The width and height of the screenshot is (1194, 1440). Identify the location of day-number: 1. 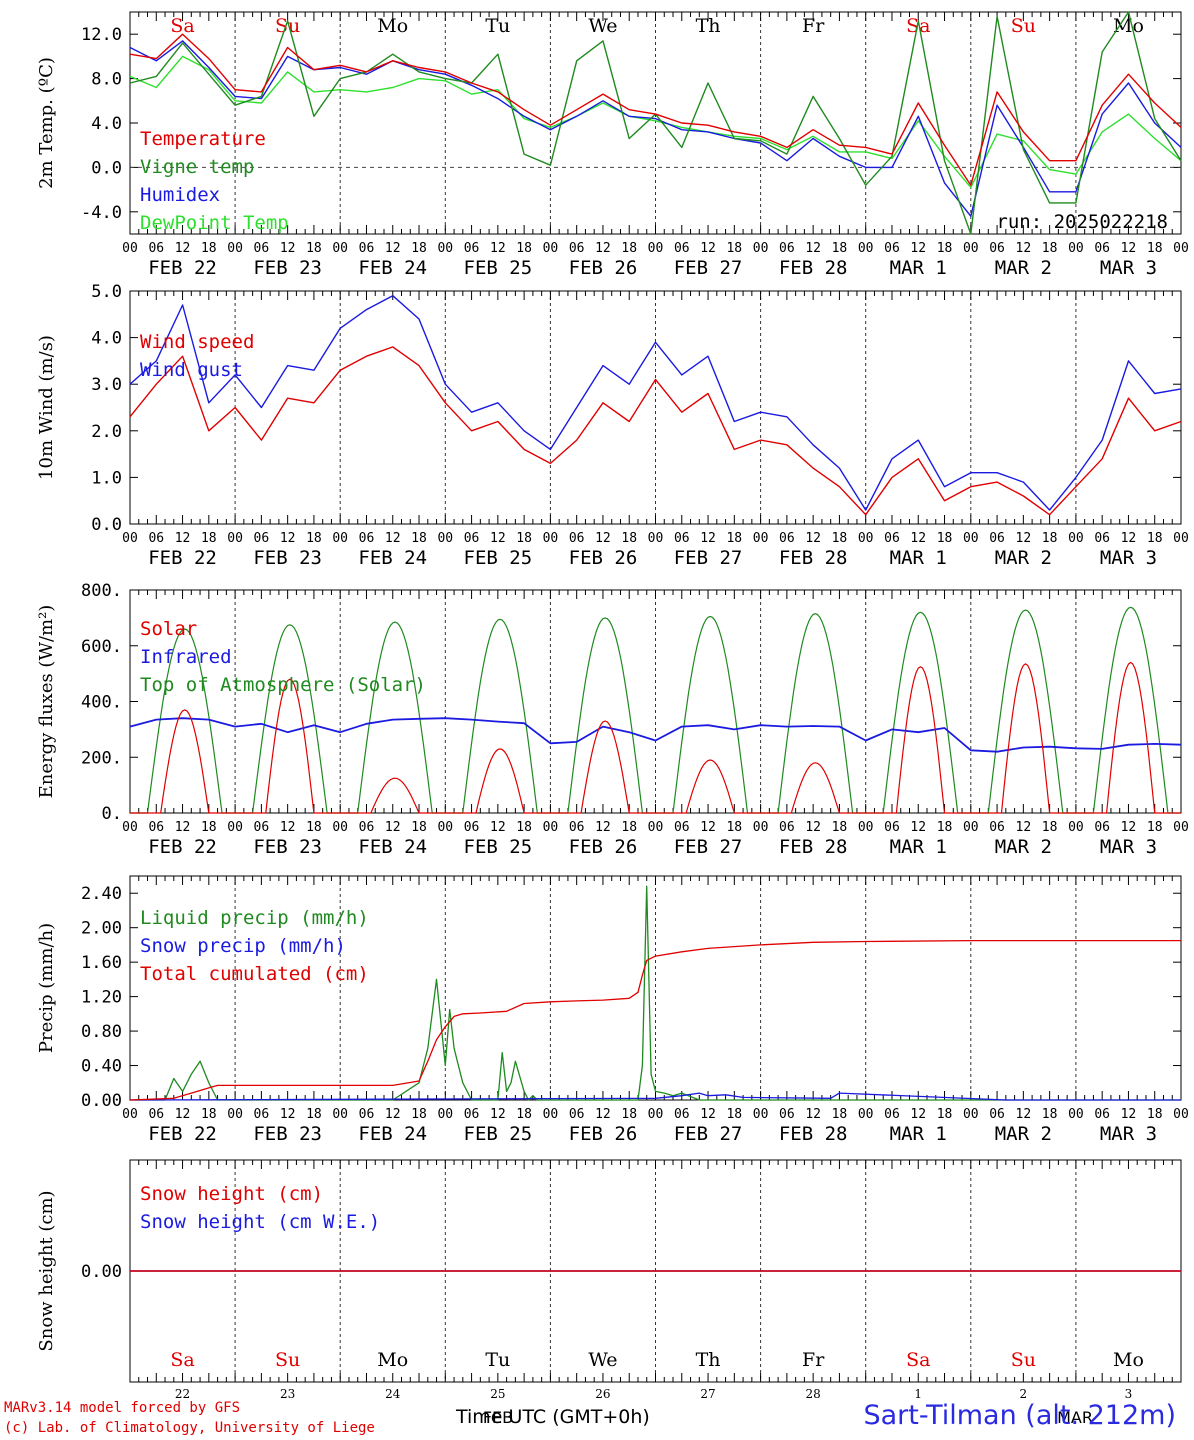
(918, 1394).